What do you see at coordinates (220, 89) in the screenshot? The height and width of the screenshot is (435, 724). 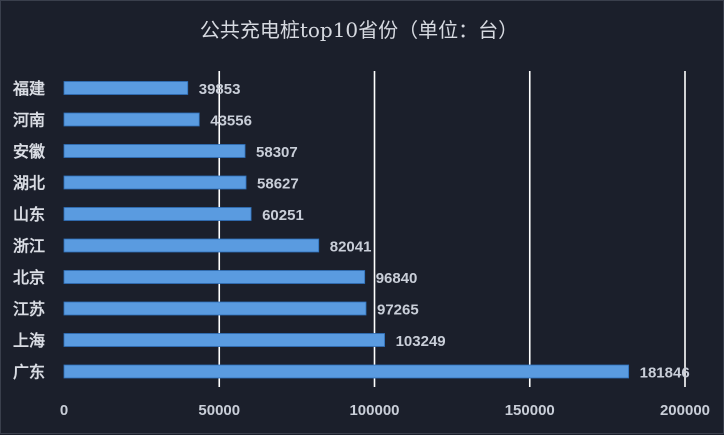 I see `value-label: 39853` at bounding box center [220, 89].